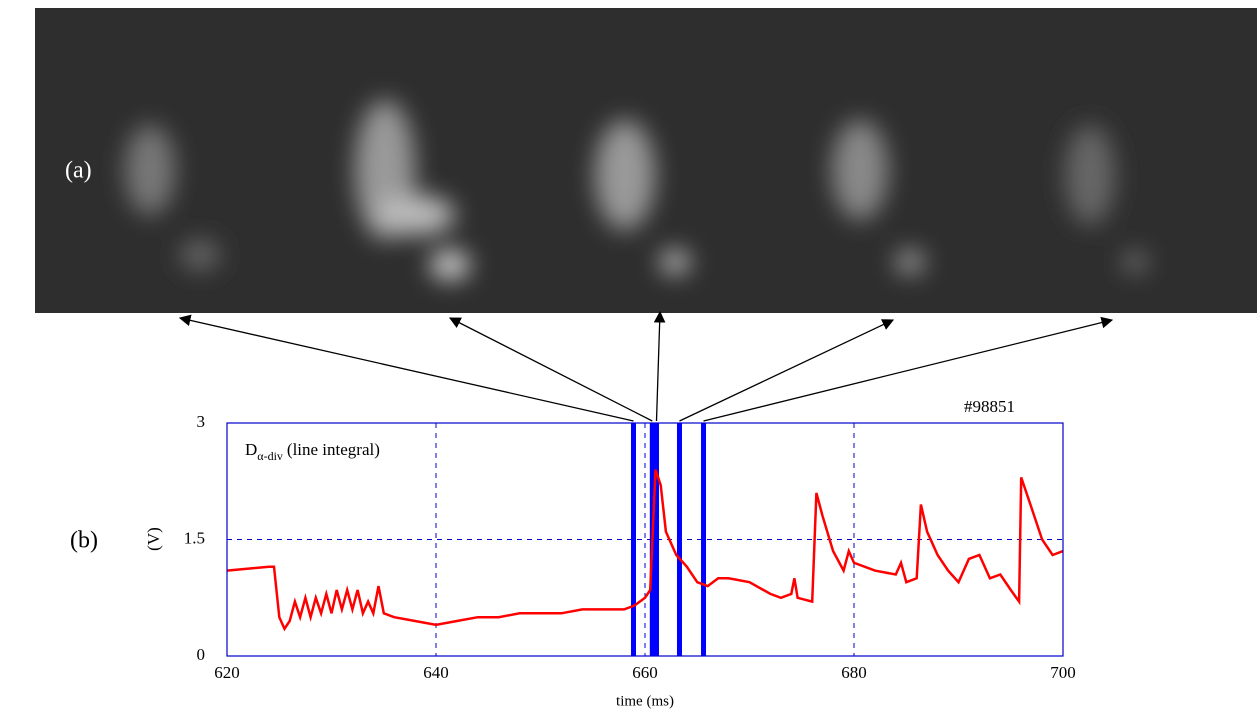  Describe the element at coordinates (854, 672) in the screenshot. I see `x-tick-label: 680` at that location.